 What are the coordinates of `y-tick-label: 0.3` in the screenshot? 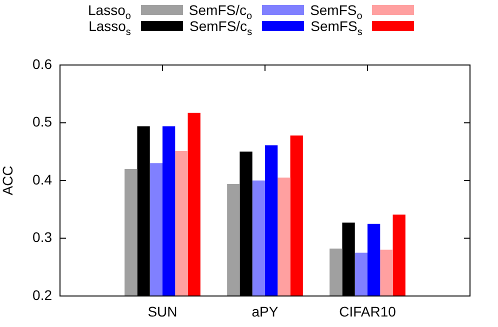 It's located at (42, 237).